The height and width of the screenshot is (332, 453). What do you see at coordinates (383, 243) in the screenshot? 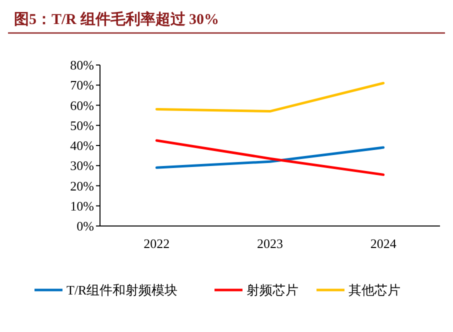
I see `x-tick-label: 2024` at bounding box center [383, 243].